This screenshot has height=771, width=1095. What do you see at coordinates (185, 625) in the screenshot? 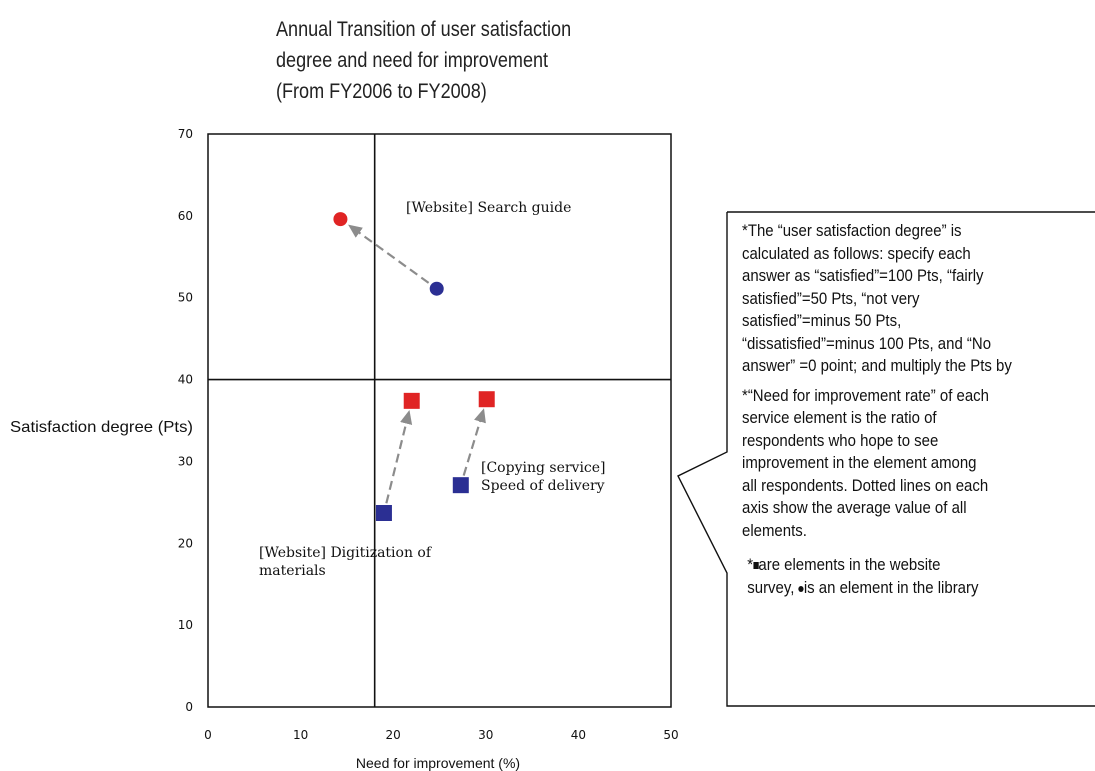
I see `y-tick-label: 10` at bounding box center [185, 625].